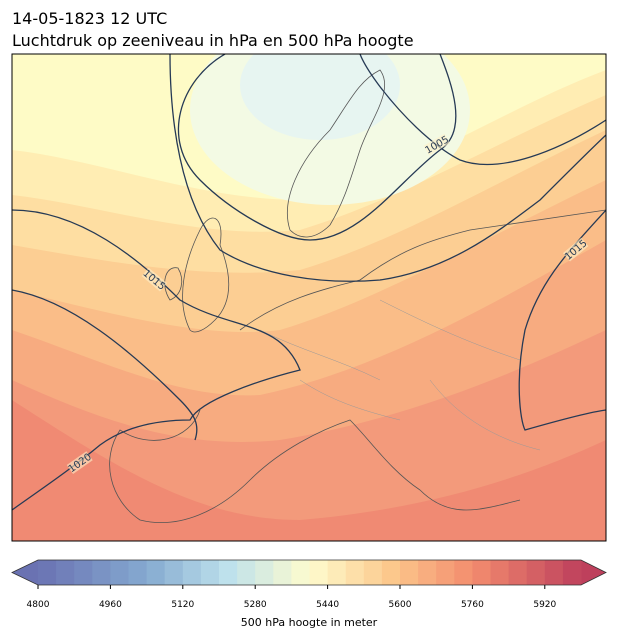  Describe the element at coordinates (309, 622) in the screenshot. I see `colorbar-label: 500 hPa hoogte in meter` at that location.